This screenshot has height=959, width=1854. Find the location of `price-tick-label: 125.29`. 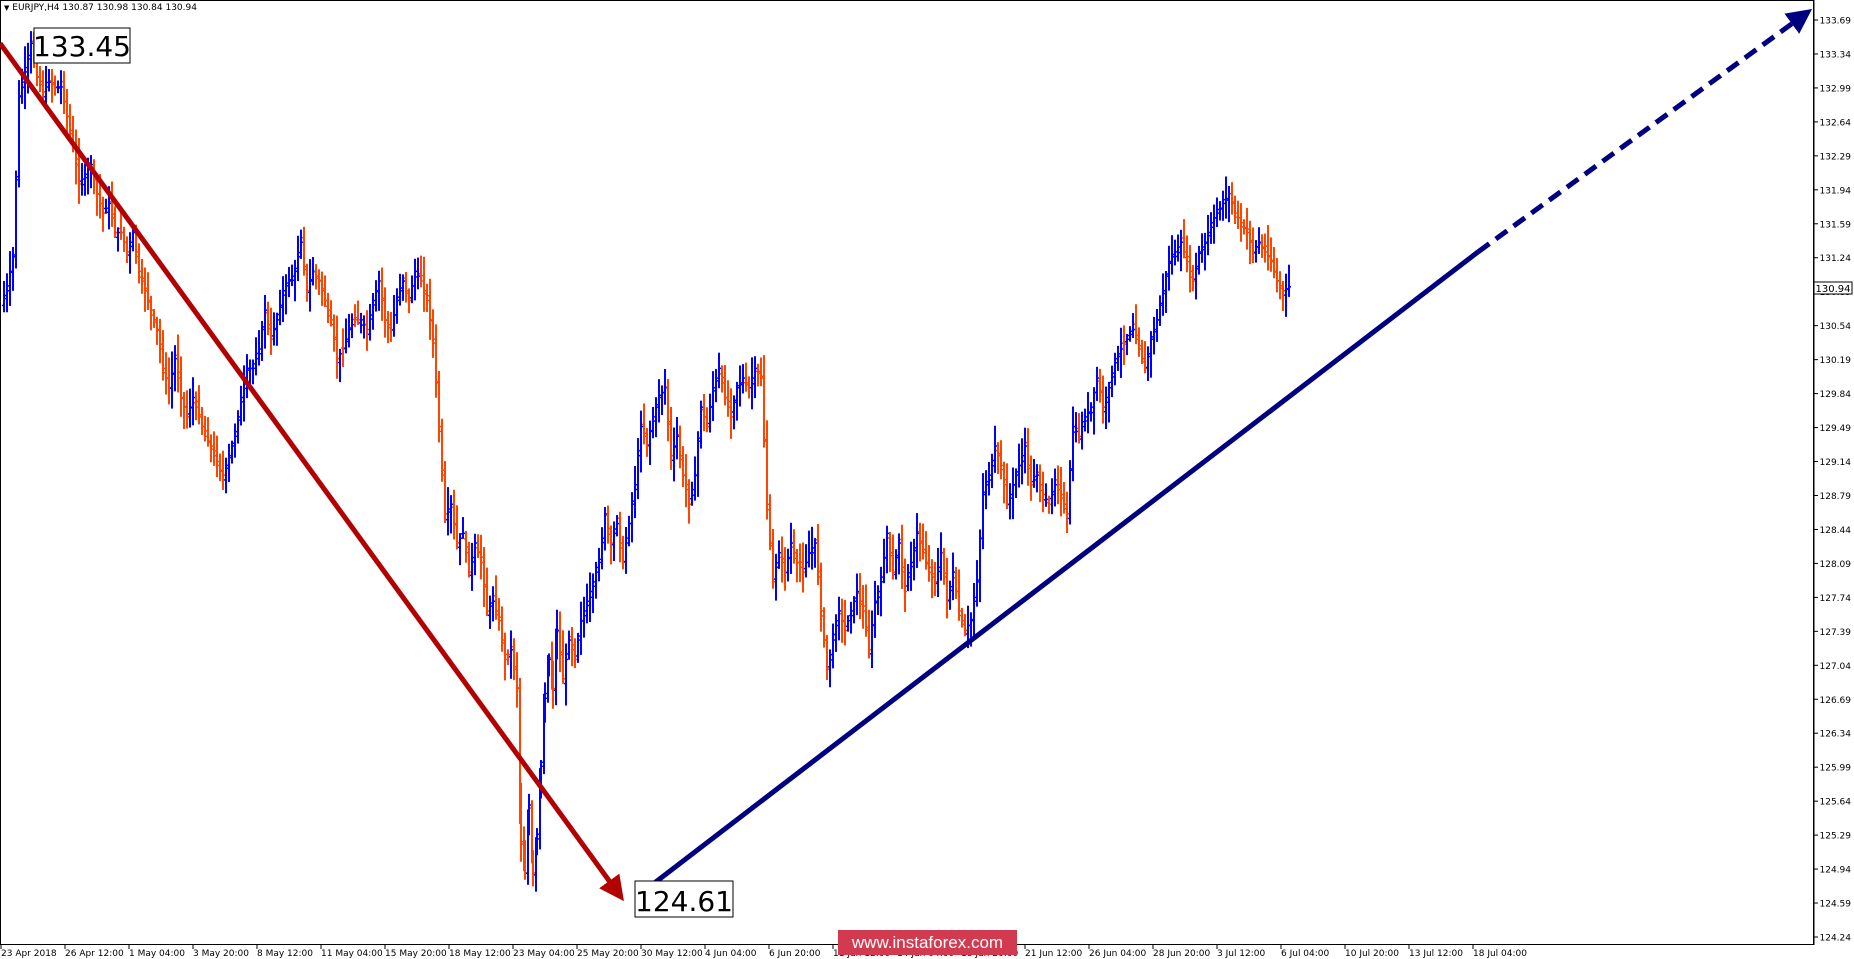

price-tick-label: 125.29 is located at coordinates (1836, 837).